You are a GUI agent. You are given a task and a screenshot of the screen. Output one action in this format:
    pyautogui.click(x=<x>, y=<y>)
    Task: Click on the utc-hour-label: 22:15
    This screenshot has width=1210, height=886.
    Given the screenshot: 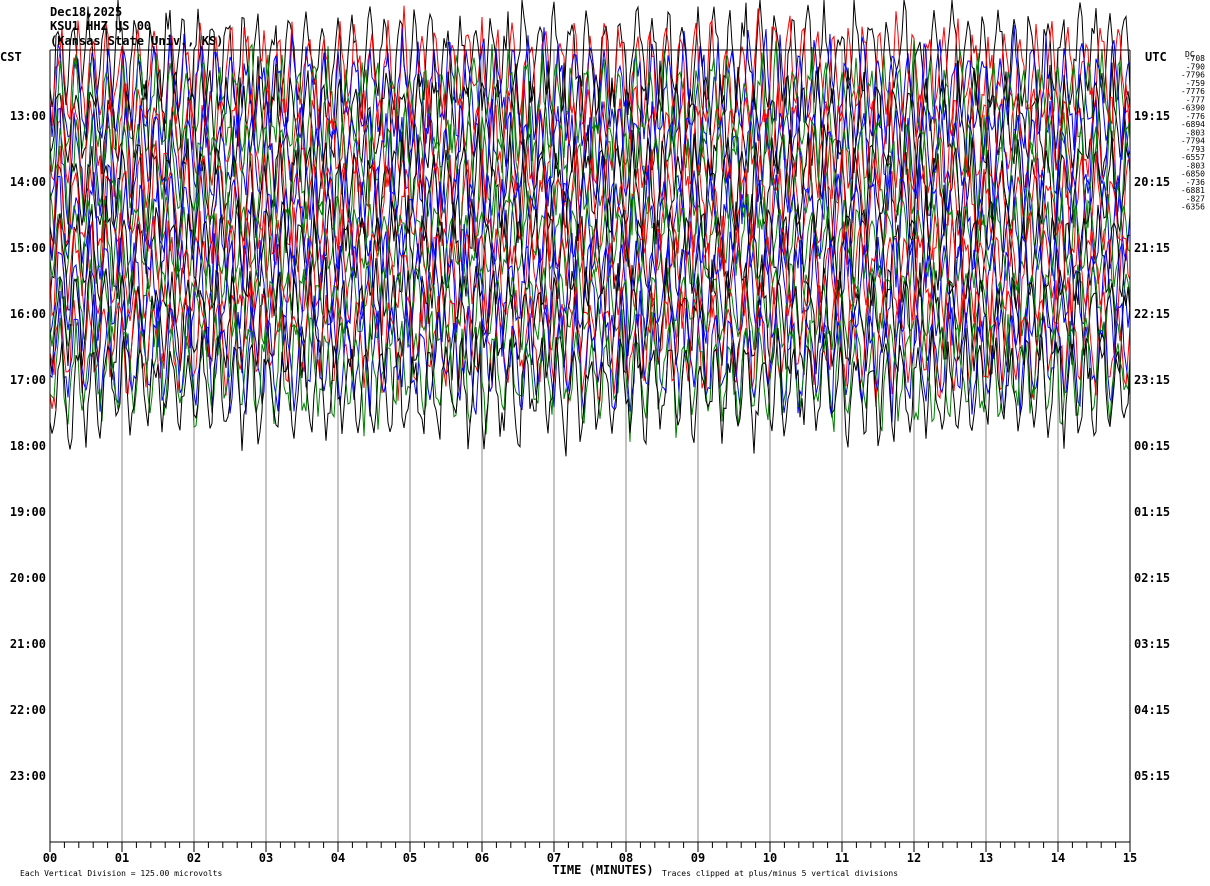 What is the action you would take?
    pyautogui.click(x=1152, y=314)
    